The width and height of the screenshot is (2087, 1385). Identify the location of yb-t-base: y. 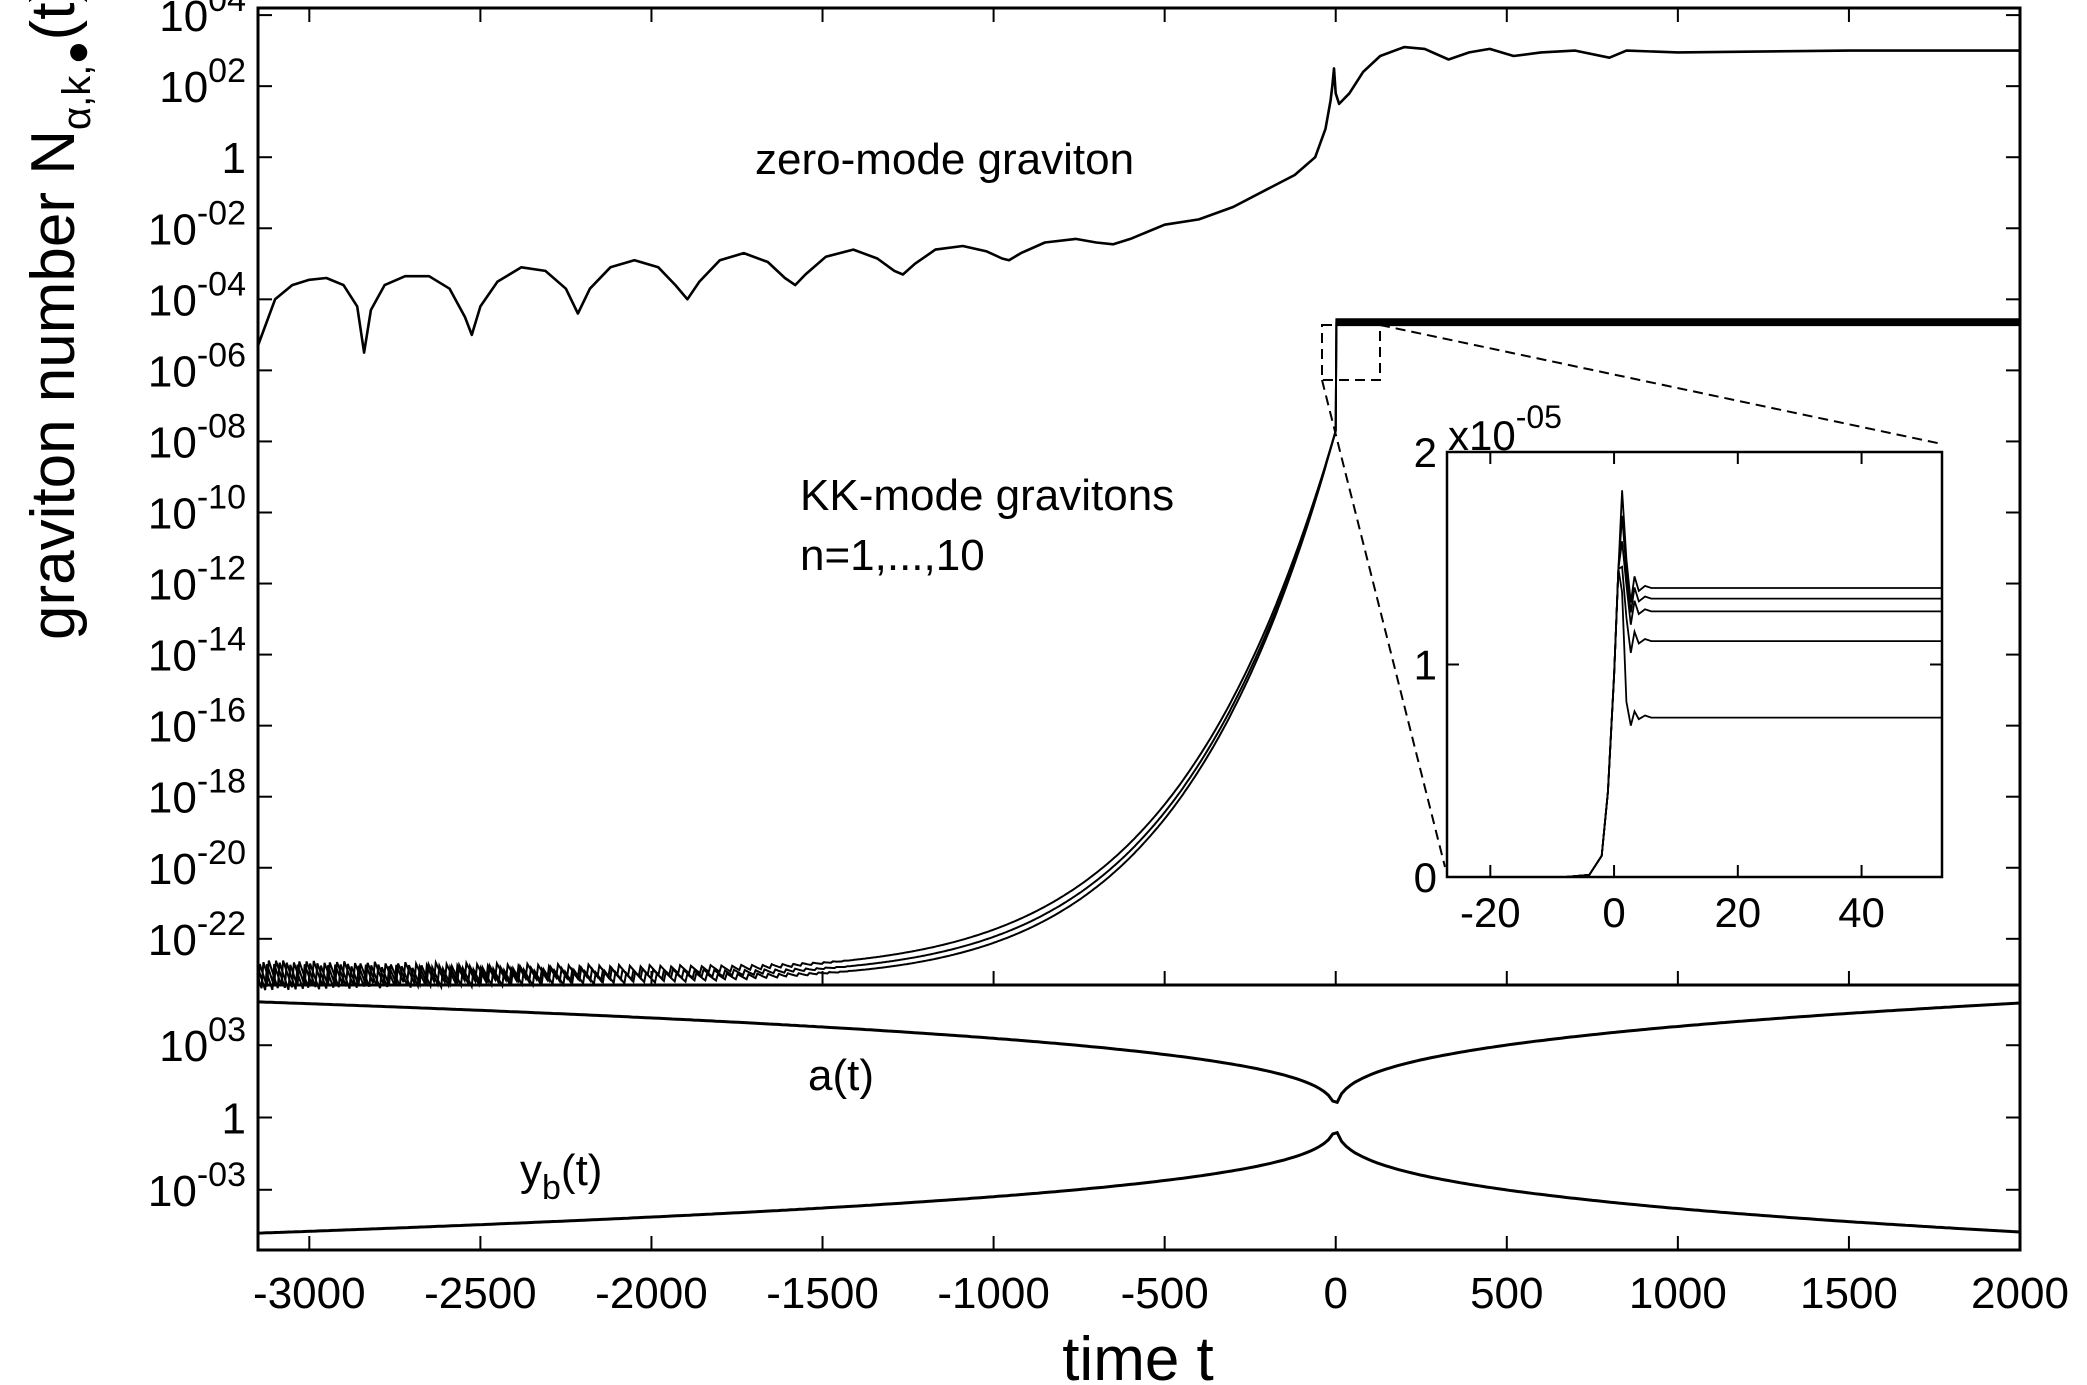
(531, 1170).